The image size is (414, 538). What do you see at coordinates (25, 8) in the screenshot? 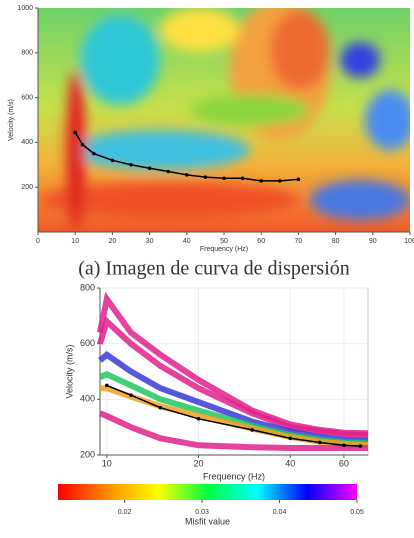
I see `y-tick-label: 1000` at bounding box center [25, 8].